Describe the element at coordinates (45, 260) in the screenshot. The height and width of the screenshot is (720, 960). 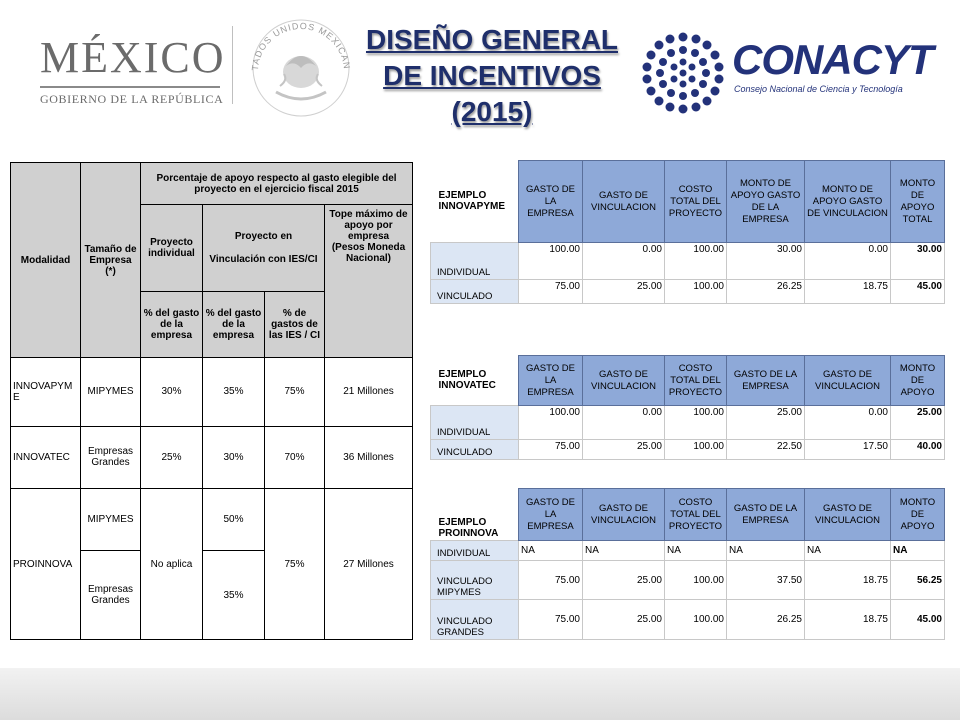
I see `header-modalidad: Modalidad` at that location.